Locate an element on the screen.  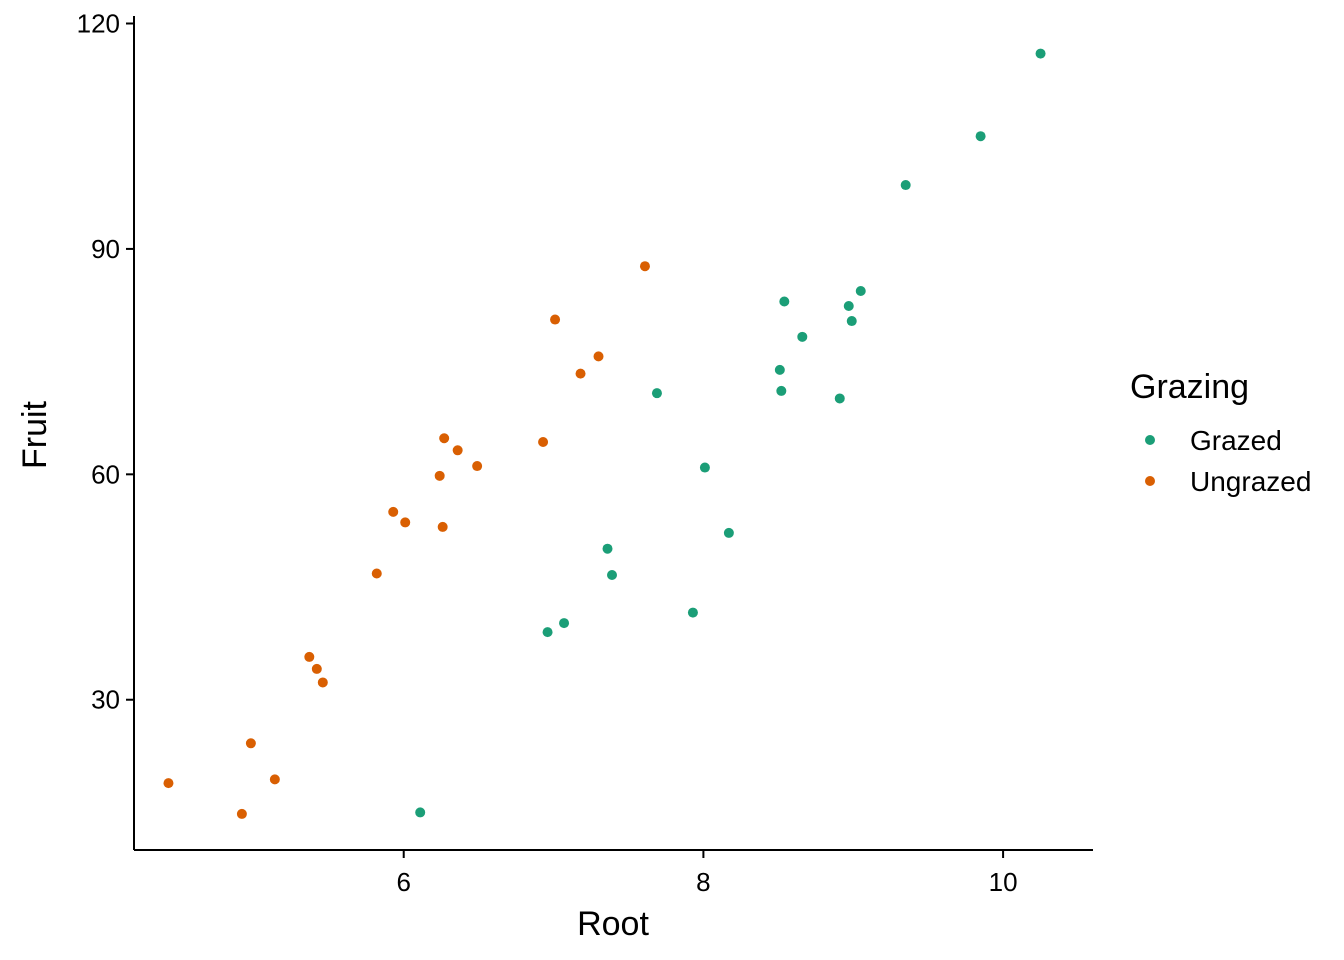
y-axis-title: Fruit is located at coordinates (35, 434).